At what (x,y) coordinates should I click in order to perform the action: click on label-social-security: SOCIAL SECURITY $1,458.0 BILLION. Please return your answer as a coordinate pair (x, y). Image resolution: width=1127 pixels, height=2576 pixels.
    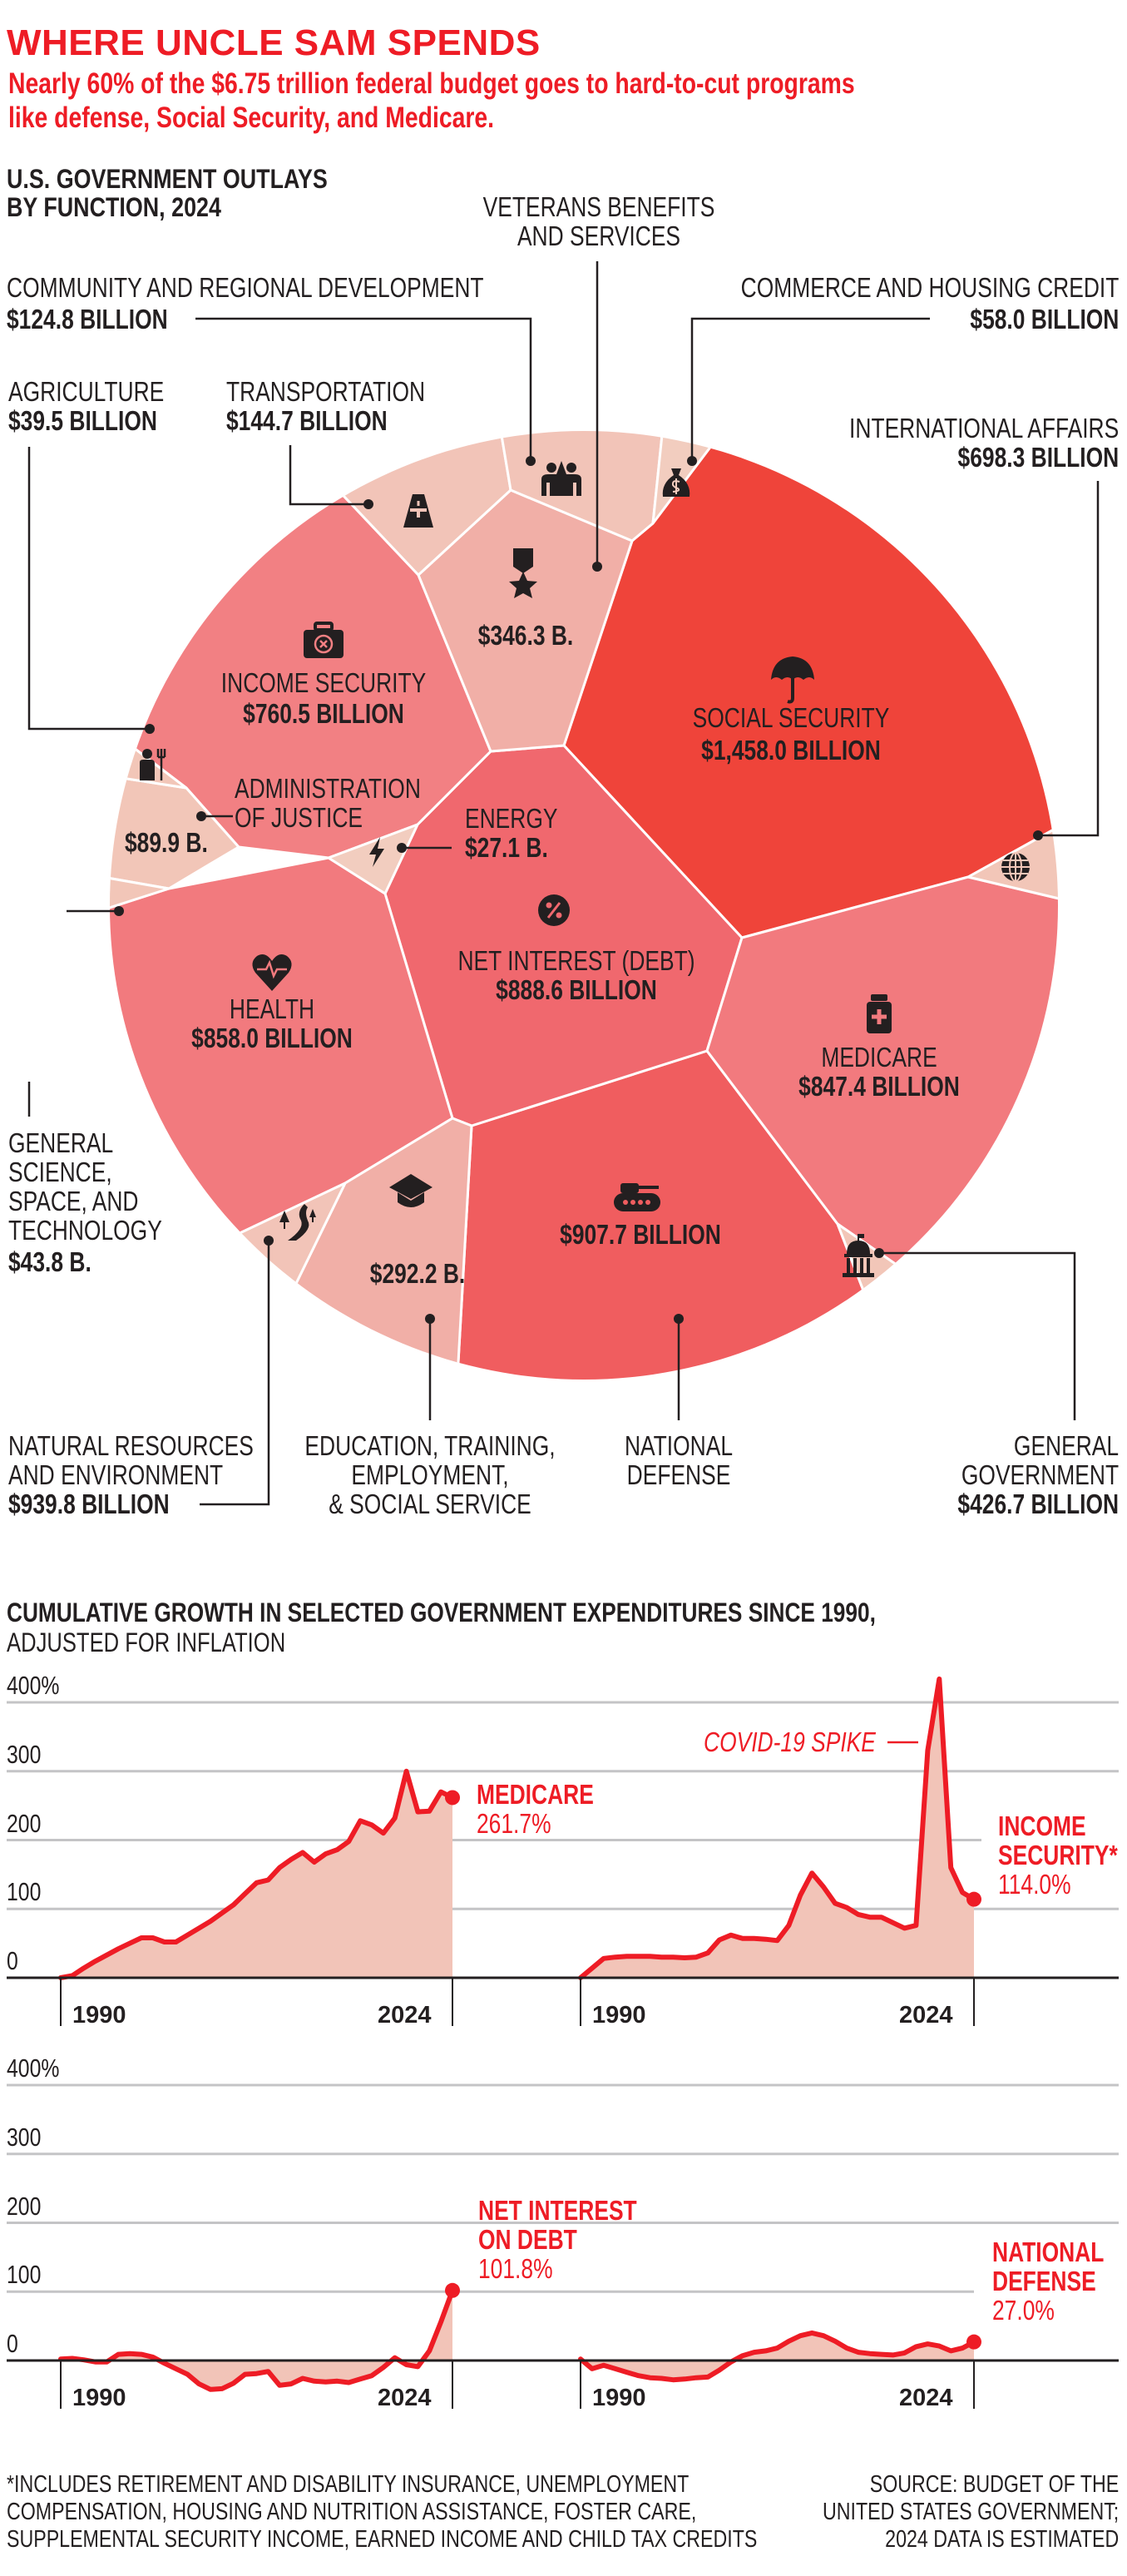
    Looking at the image, I should click on (791, 734).